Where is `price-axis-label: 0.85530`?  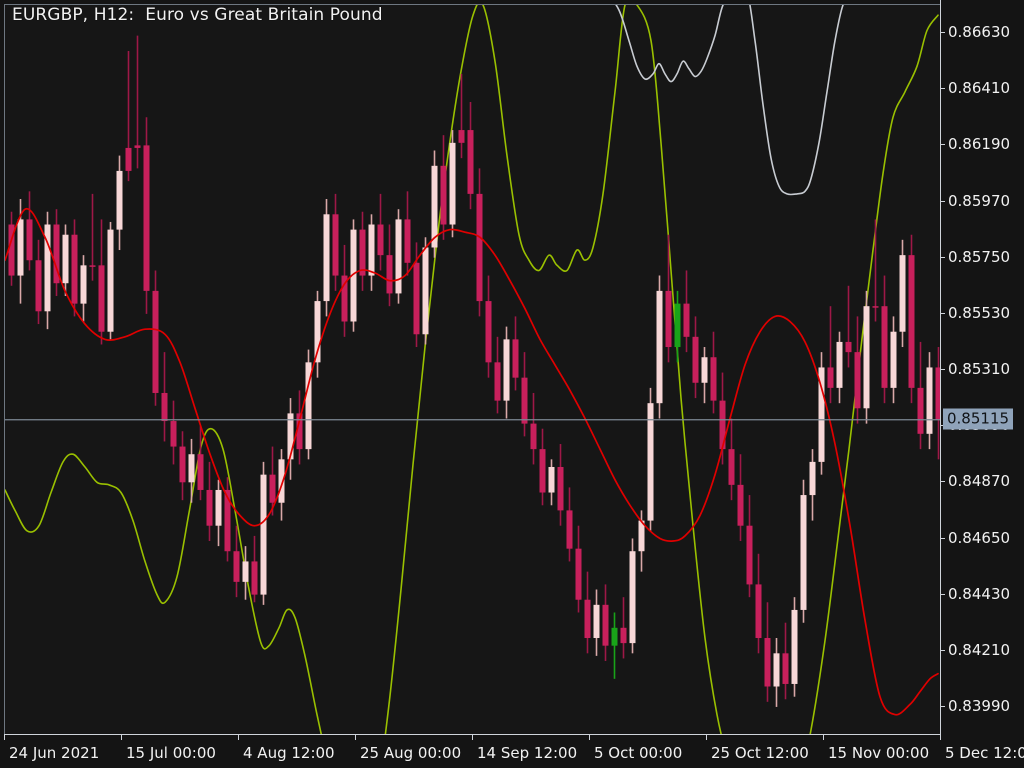 price-axis-label: 0.85530 is located at coordinates (979, 312).